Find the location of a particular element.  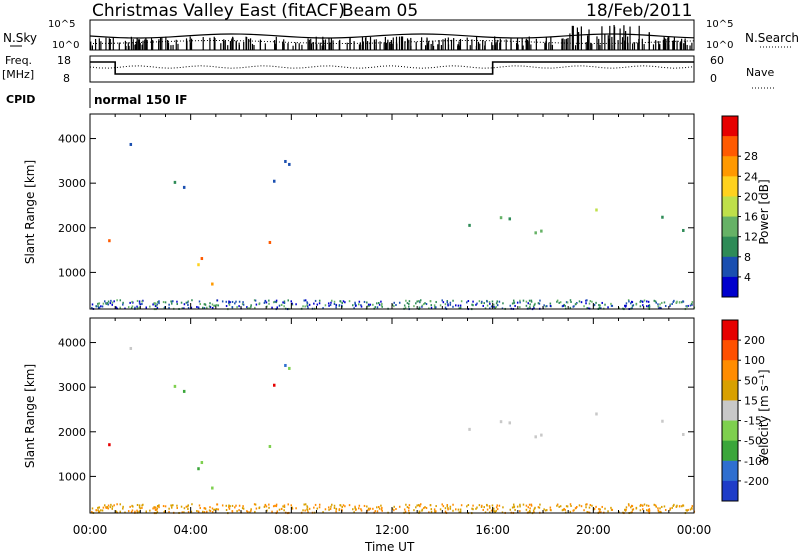

colorbar-tick-label: 15 is located at coordinates (751, 400).